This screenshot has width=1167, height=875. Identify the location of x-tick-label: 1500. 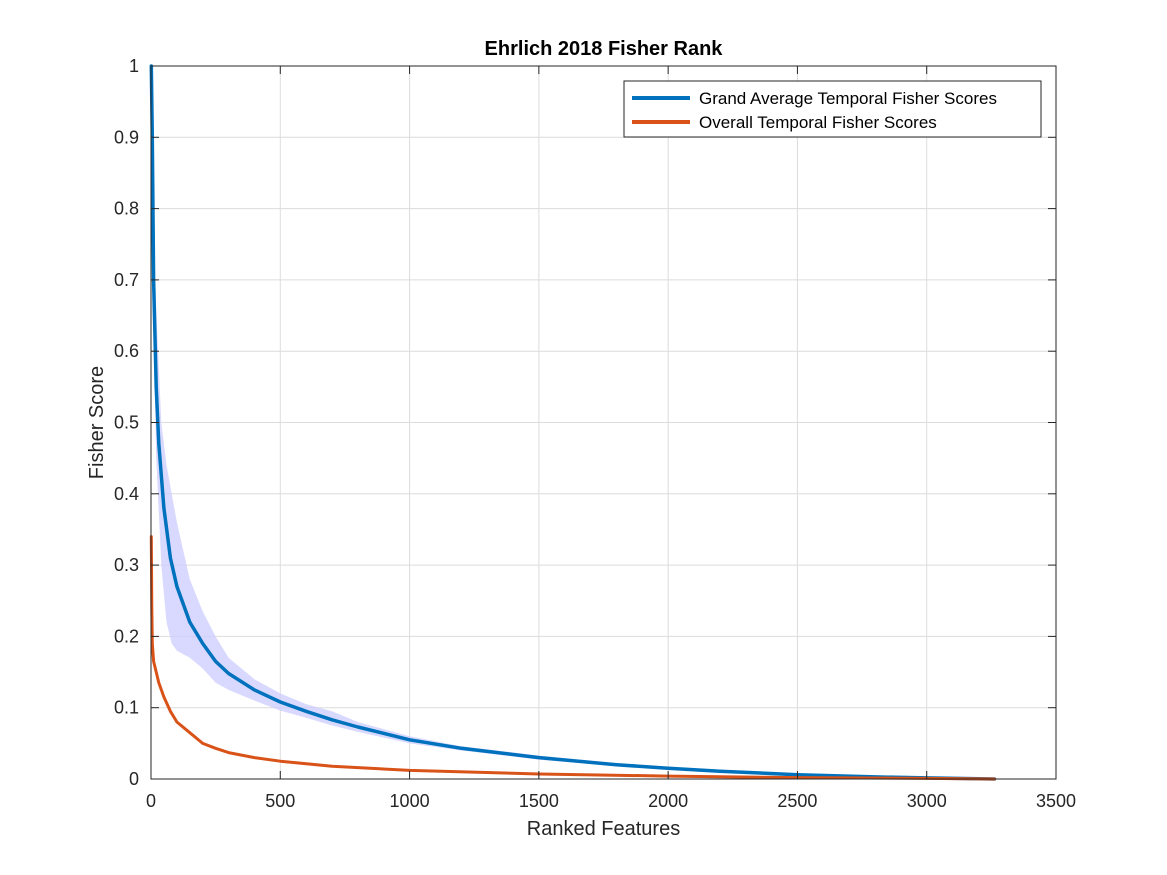
(539, 801).